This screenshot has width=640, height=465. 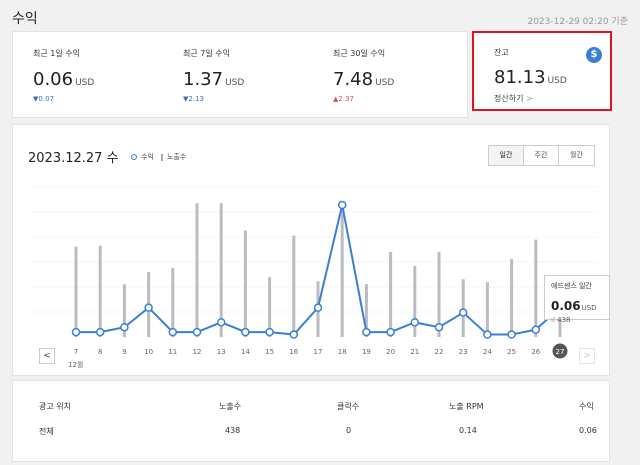 What do you see at coordinates (124, 352) in the screenshot?
I see `x-tick-label: 9` at bounding box center [124, 352].